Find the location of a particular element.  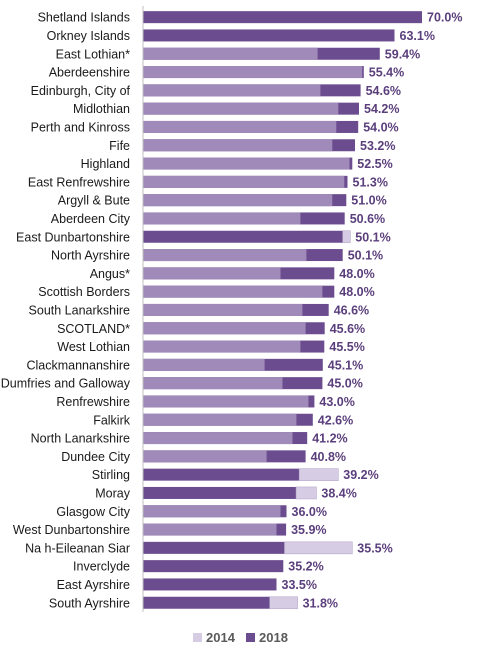

category-label-edinburgh-city-of: Edinburgh, City of is located at coordinates (81, 91).